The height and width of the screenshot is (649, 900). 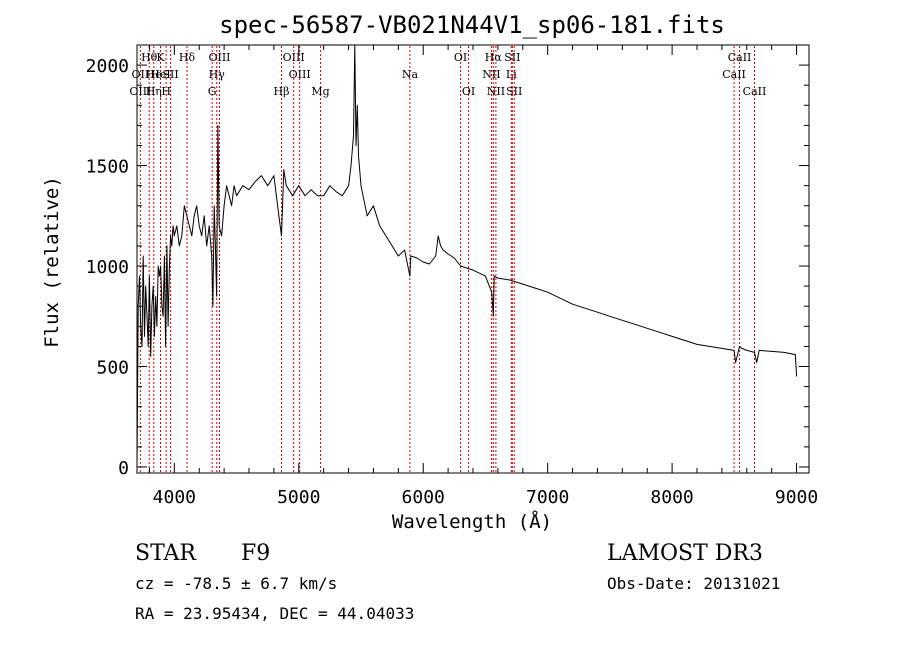 I want to click on x-tick-label: 8000, so click(x=671, y=497).